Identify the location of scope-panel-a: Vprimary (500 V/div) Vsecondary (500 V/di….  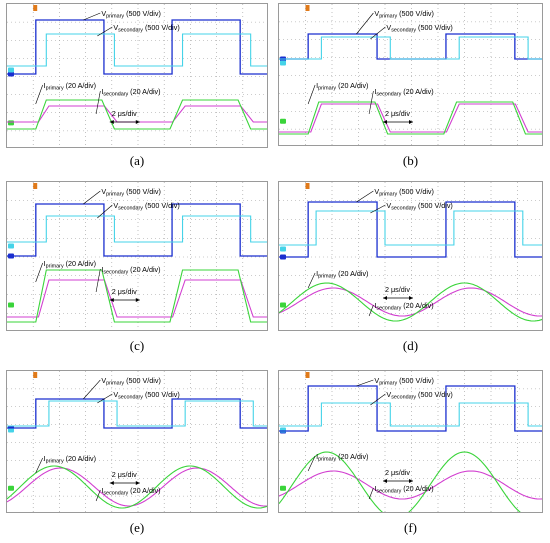
(137, 75).